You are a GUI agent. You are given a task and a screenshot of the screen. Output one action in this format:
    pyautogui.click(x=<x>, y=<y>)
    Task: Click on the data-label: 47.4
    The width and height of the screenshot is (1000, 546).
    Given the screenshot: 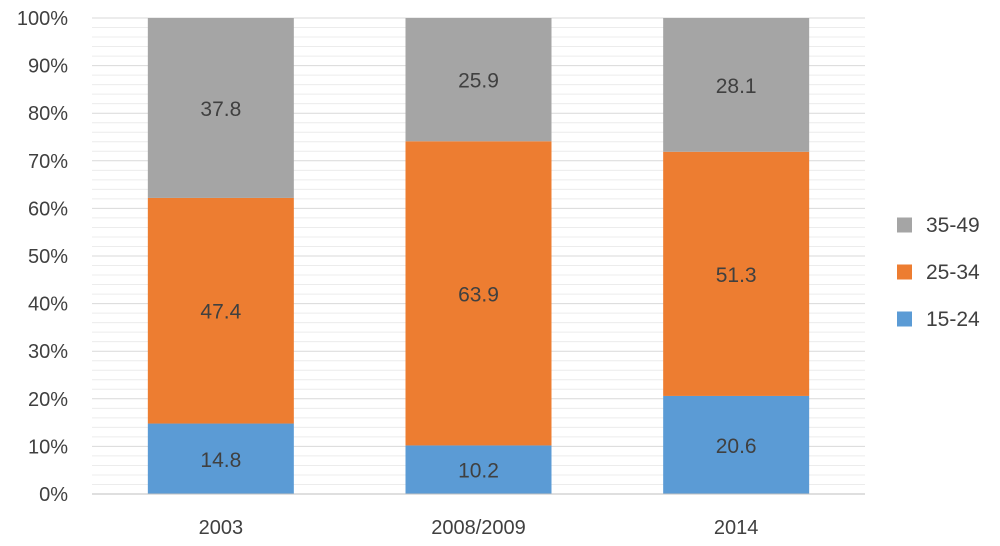 What is the action you would take?
    pyautogui.click(x=220, y=312)
    